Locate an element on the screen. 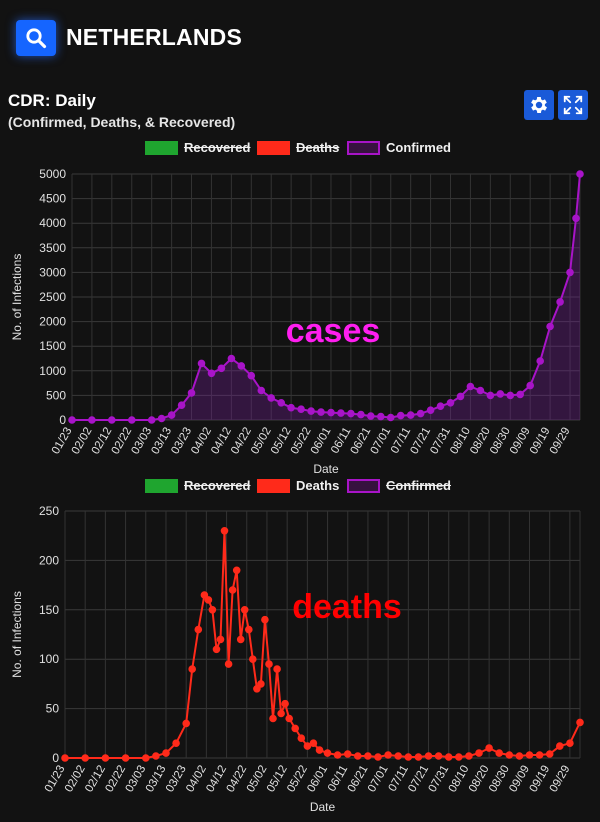 This screenshot has width=600, height=822. search-button is located at coordinates (36, 38).